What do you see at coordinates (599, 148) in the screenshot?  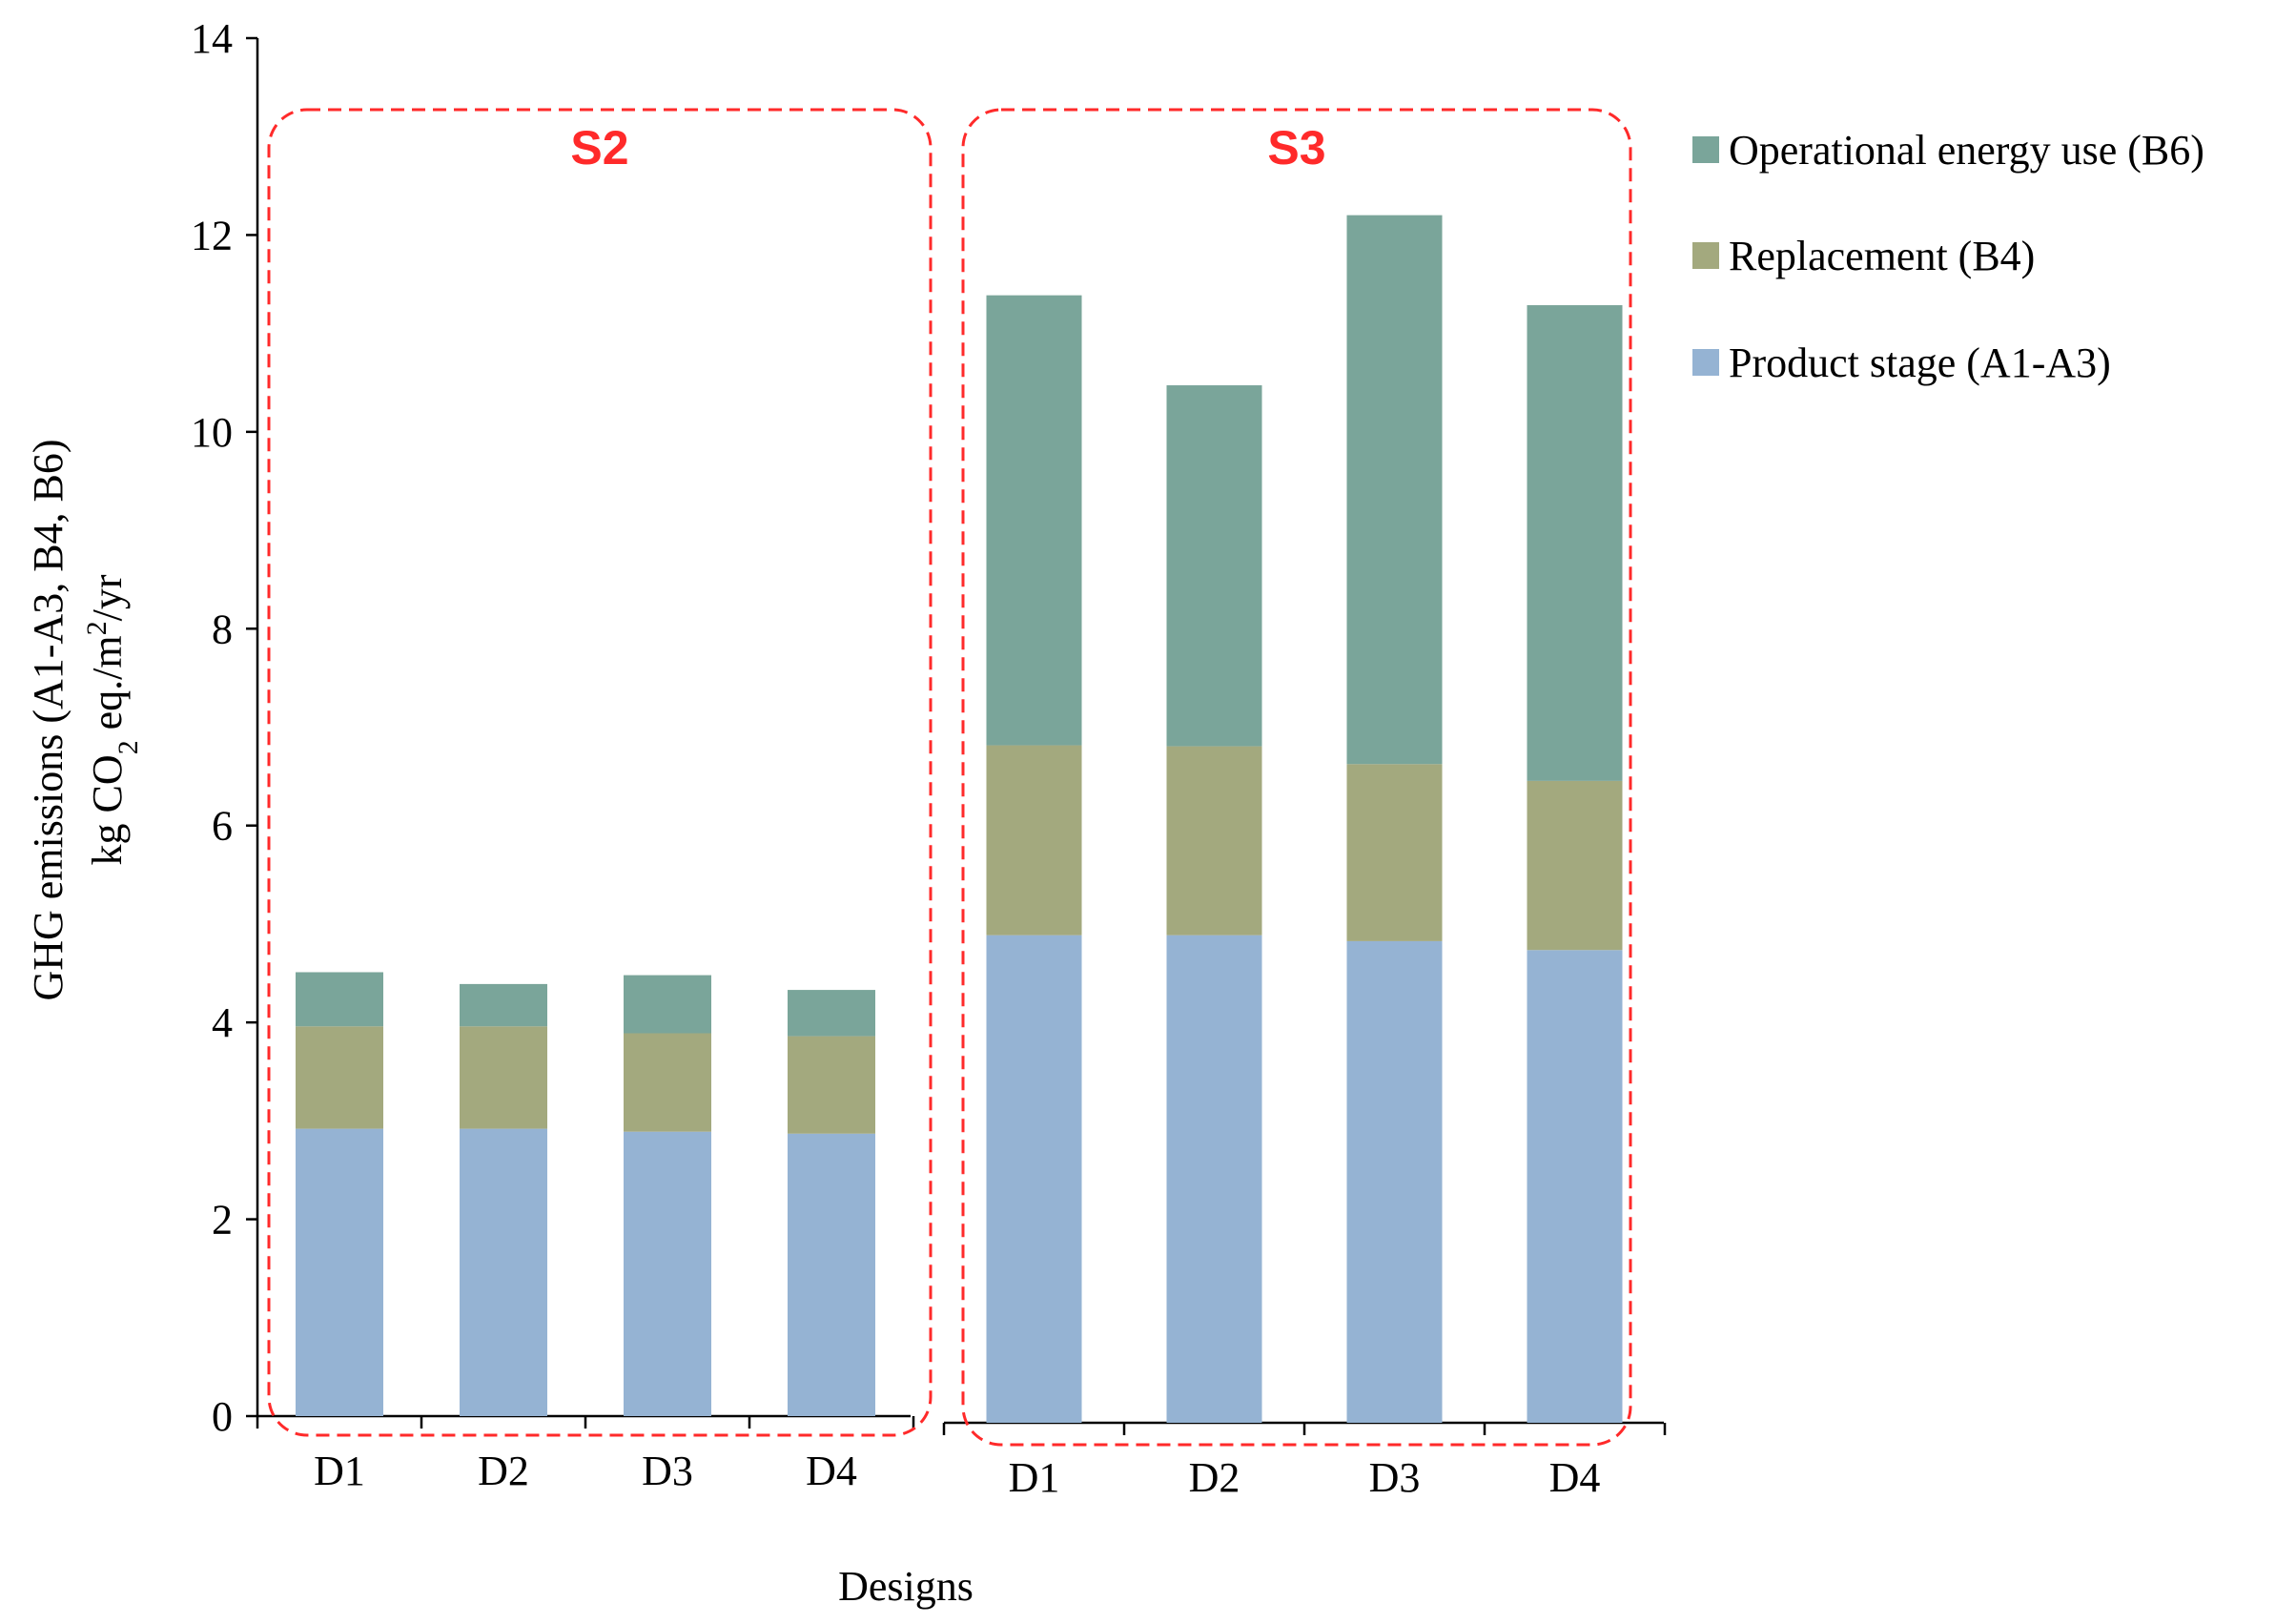 I see `group-label-s2: S2` at bounding box center [599, 148].